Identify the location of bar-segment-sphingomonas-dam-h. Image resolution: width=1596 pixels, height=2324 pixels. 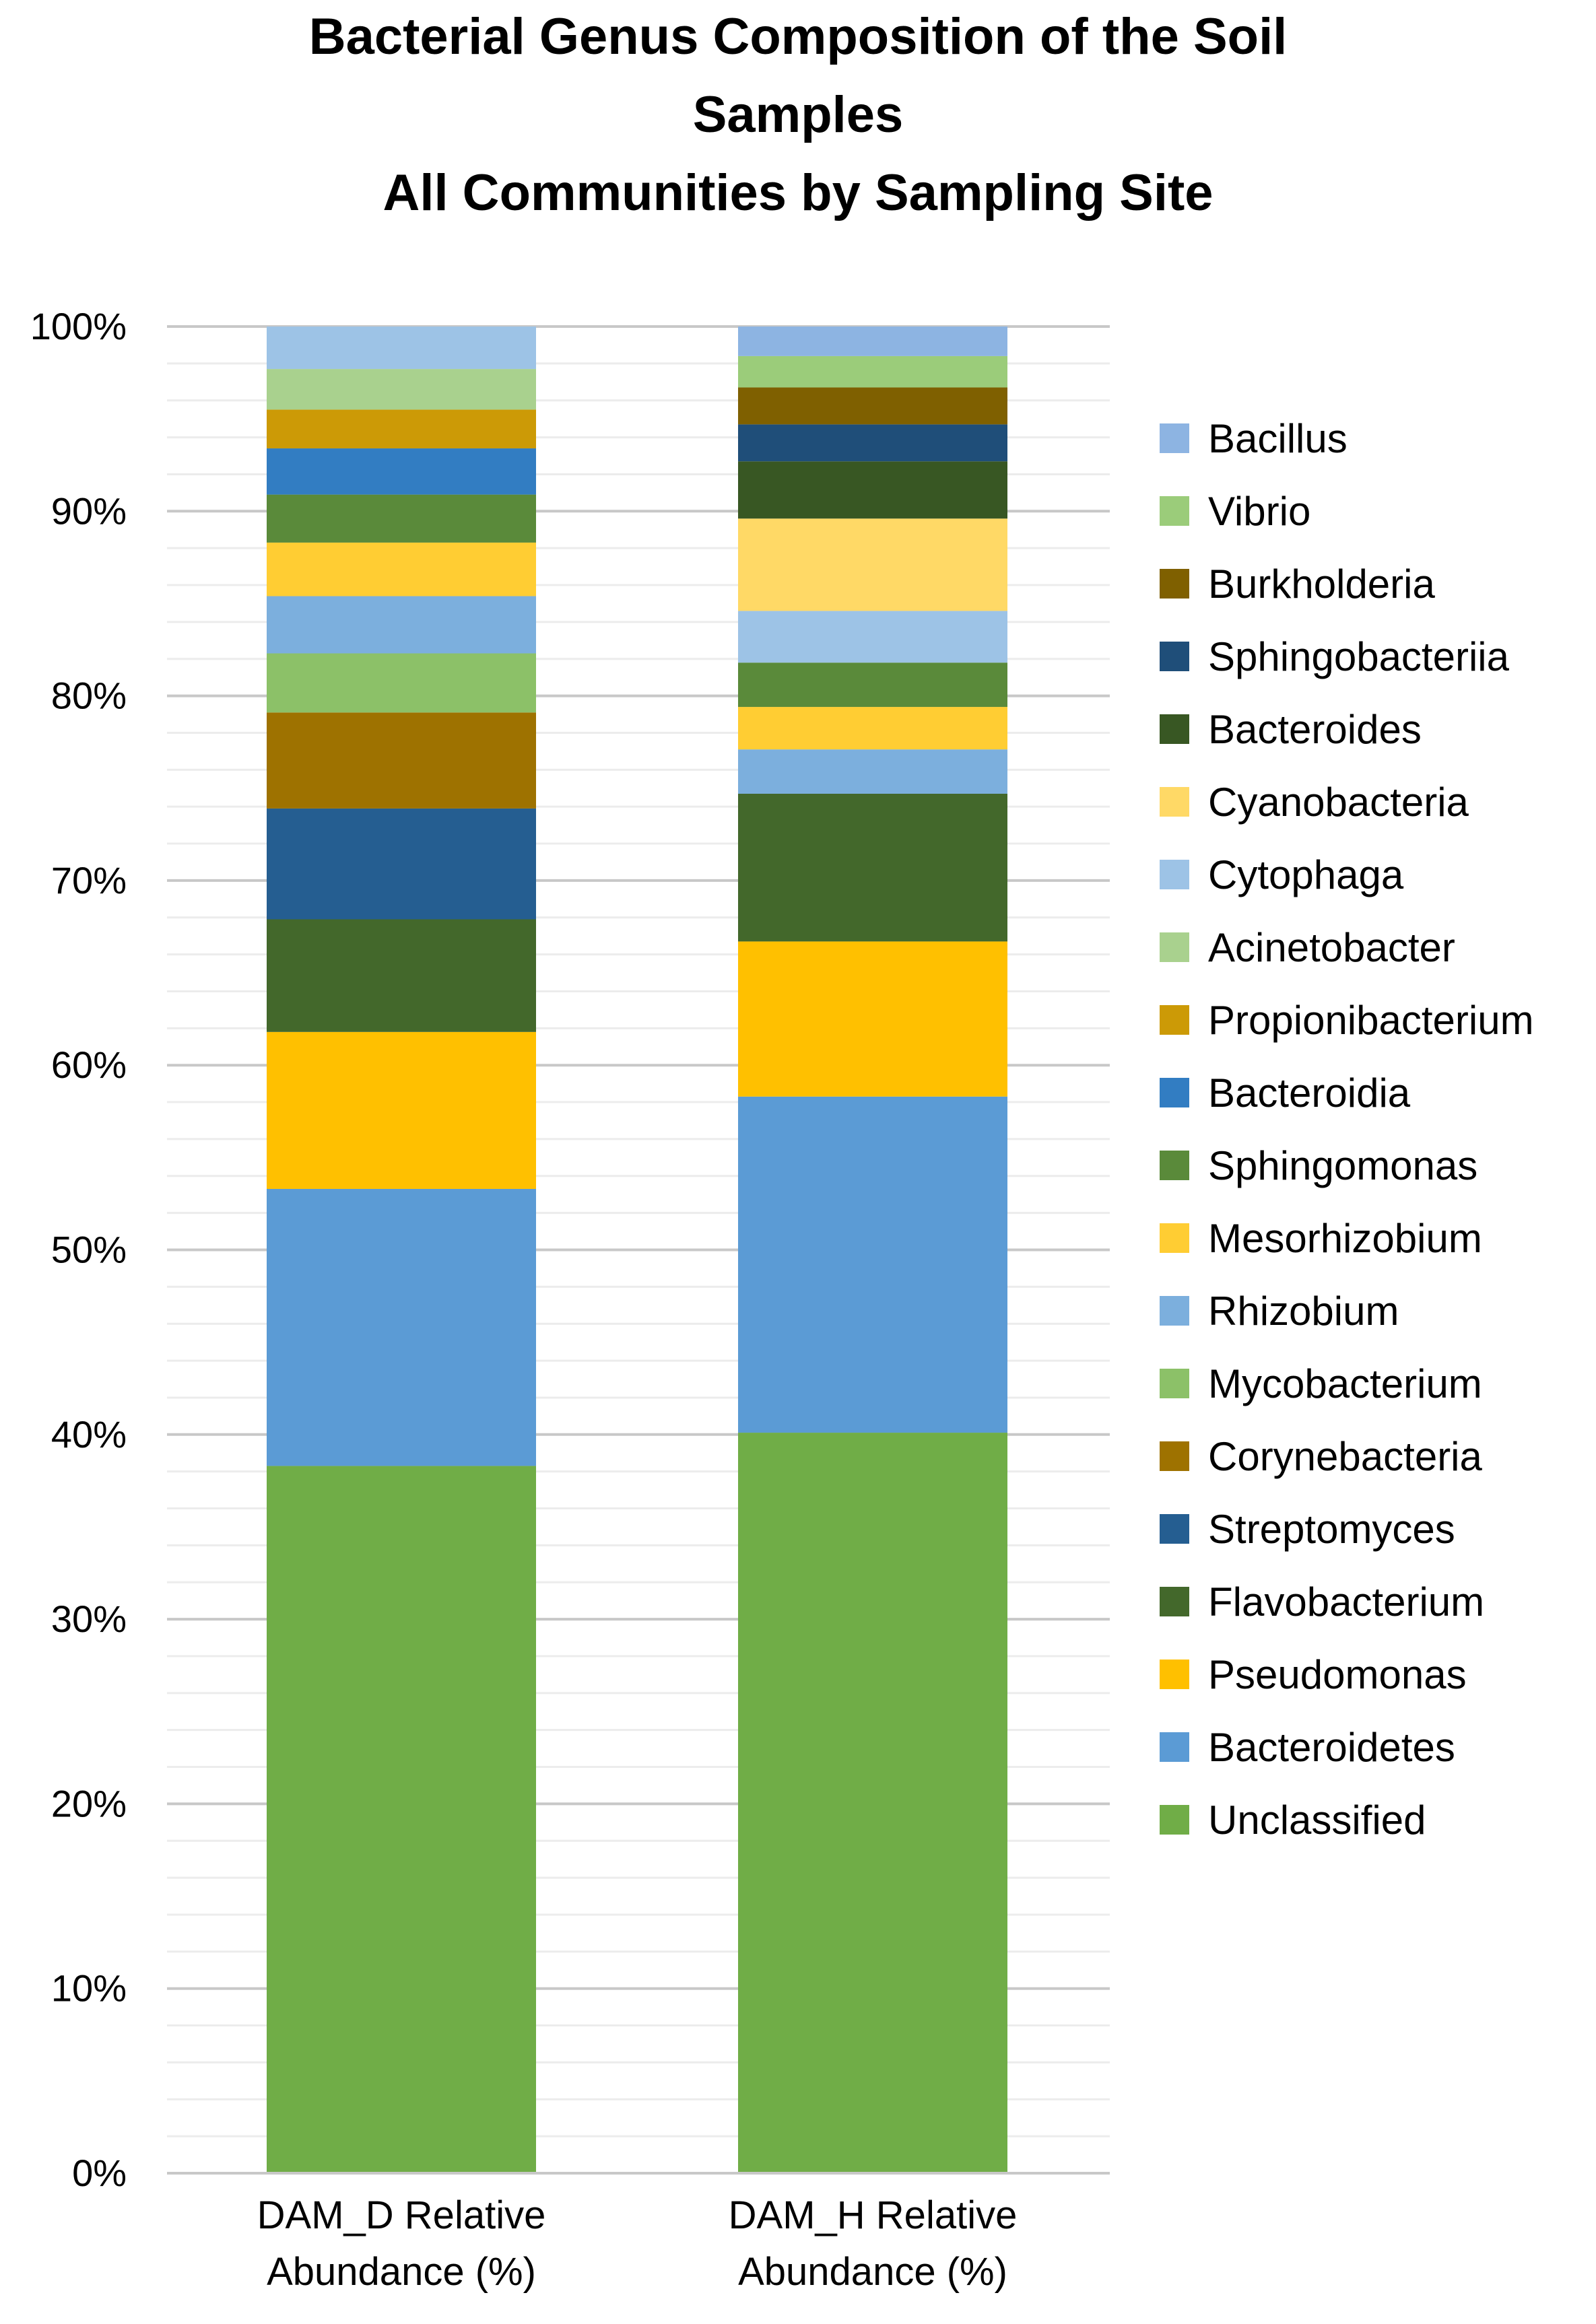
(872, 685).